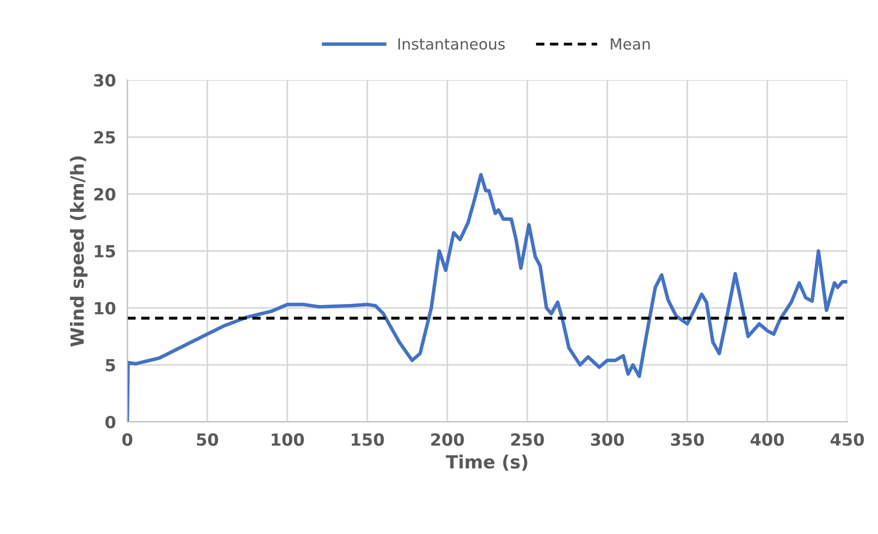  What do you see at coordinates (111, 365) in the screenshot?
I see `y-tick-label: 5` at bounding box center [111, 365].